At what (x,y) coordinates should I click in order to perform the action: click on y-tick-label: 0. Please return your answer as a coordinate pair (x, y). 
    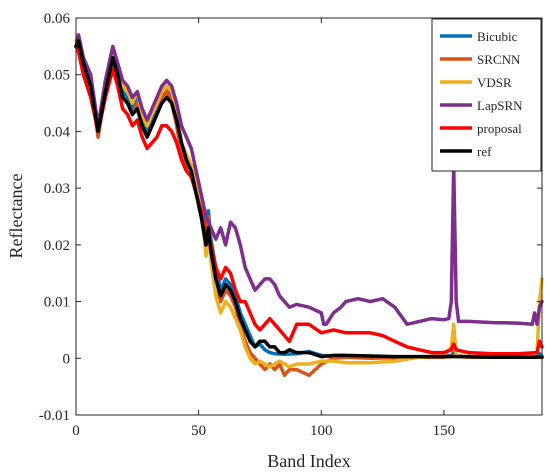
    Looking at the image, I should click on (67, 359).